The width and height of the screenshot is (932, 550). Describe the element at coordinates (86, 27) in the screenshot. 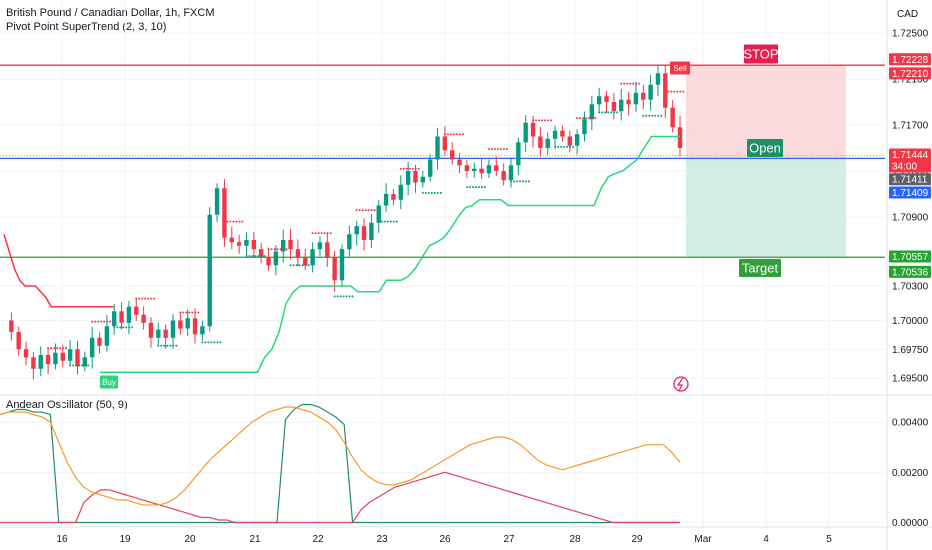

I see `indicator-legend: Pivot Point SuperTrend (2, 3, 10)` at that location.